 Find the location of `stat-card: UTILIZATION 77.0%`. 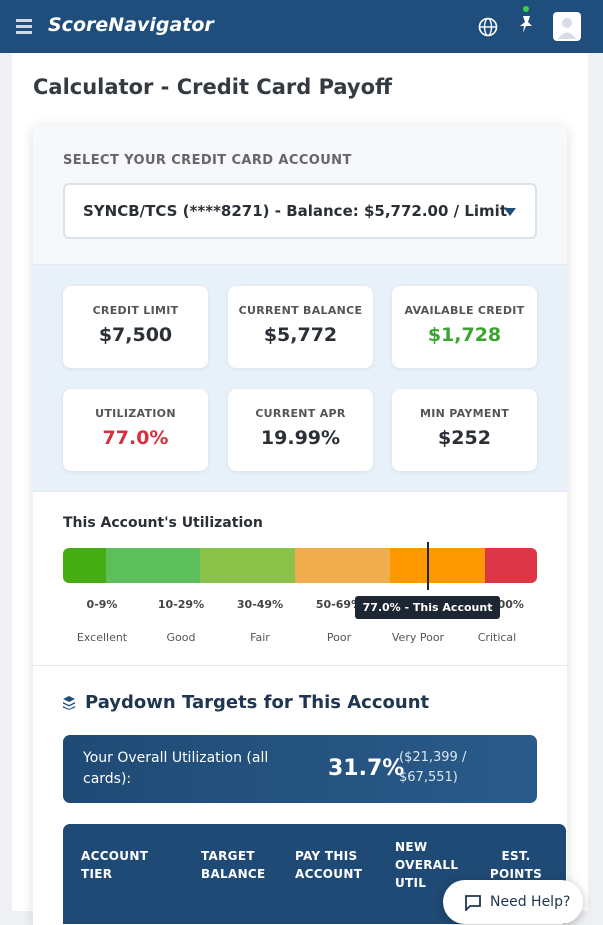

stat-card: UTILIZATION 77.0% is located at coordinates (135, 430).